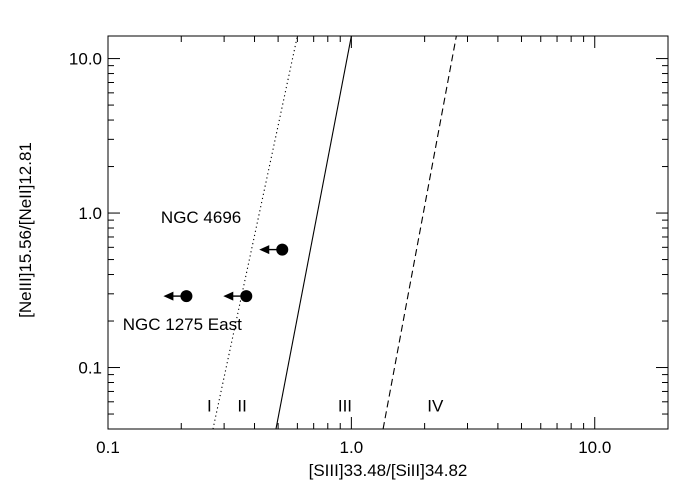 Image resolution: width=700 pixels, height=500 pixels. I want to click on y-tick-label: 10.0, so click(85, 59).